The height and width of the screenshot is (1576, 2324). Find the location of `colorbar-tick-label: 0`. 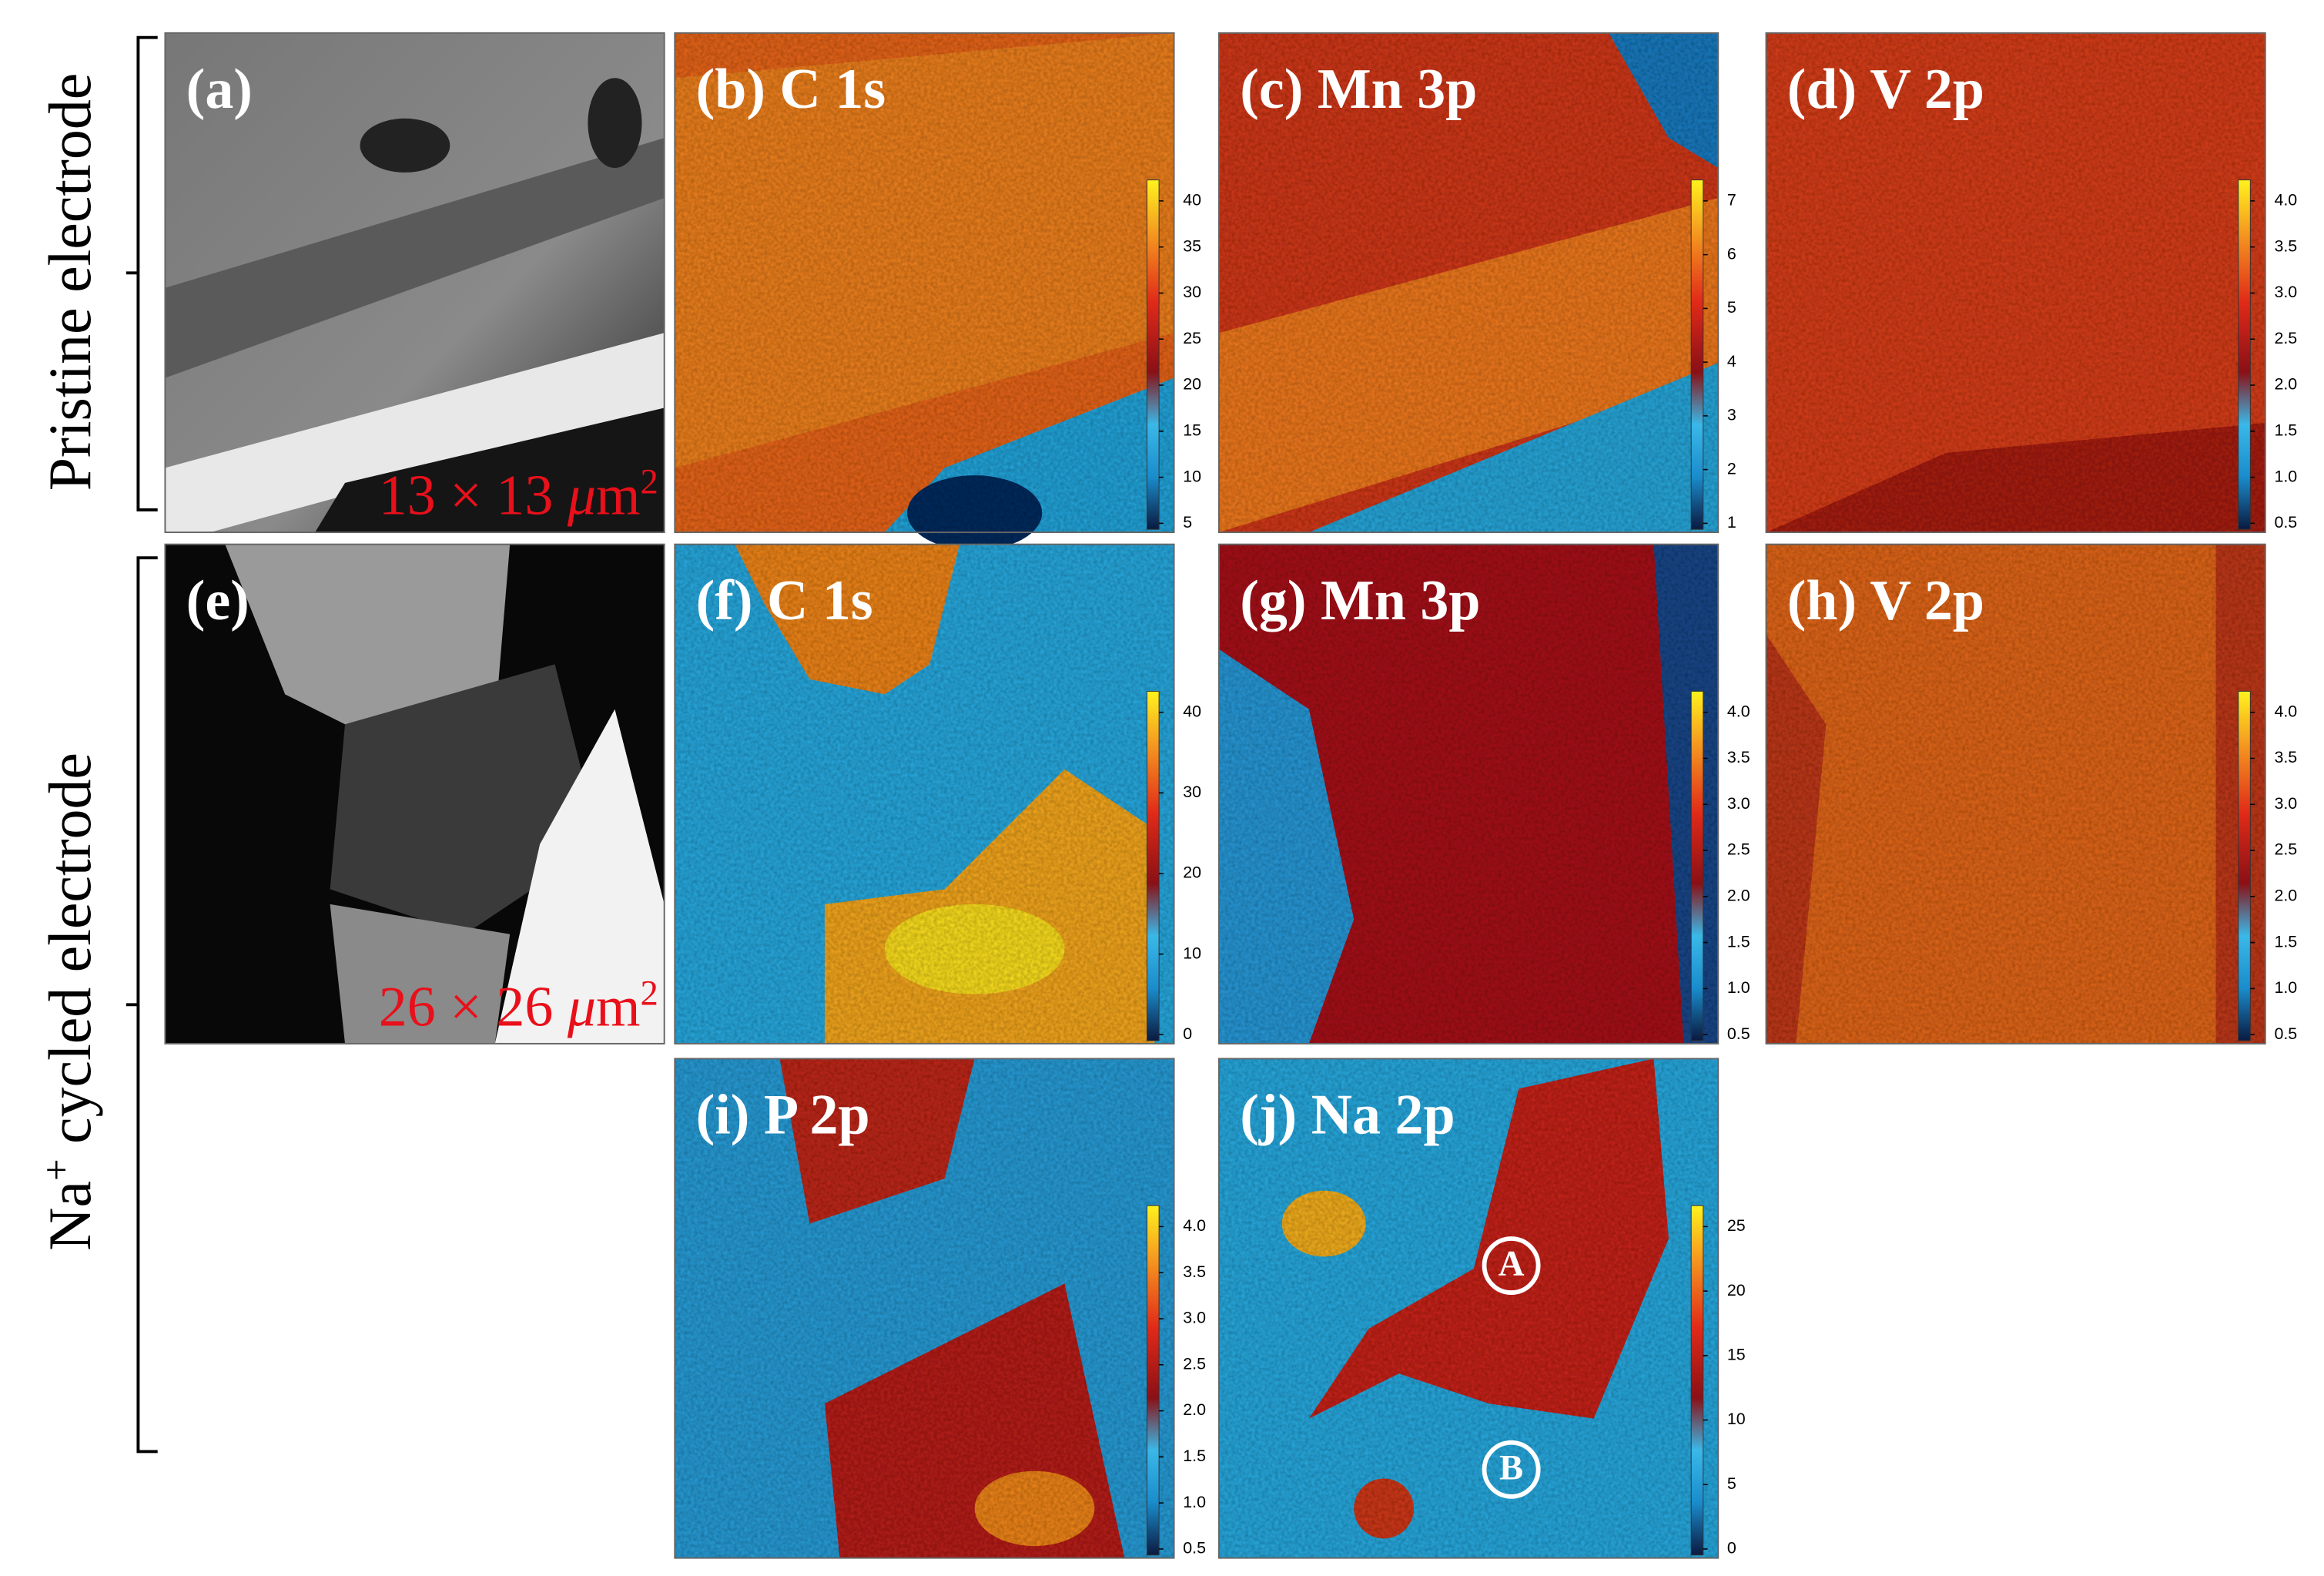

colorbar-tick-label: 0 is located at coordinates (1731, 1548).